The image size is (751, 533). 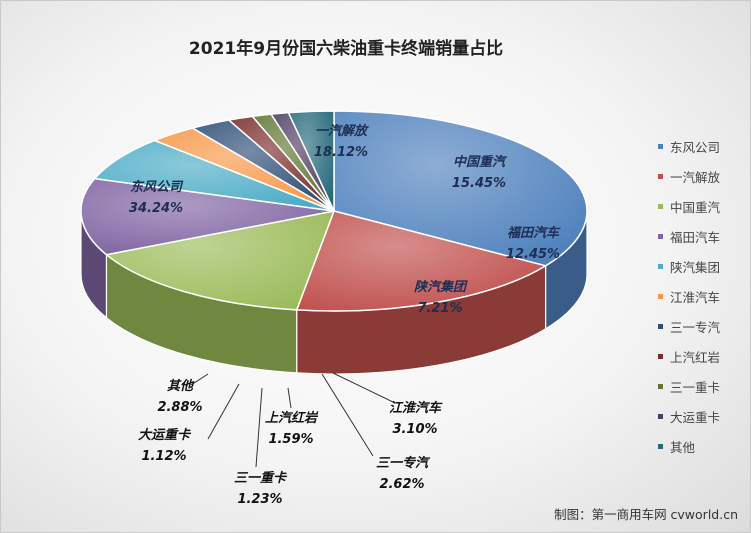 I want to click on slice-label-value: 7.21%, so click(x=439, y=308).